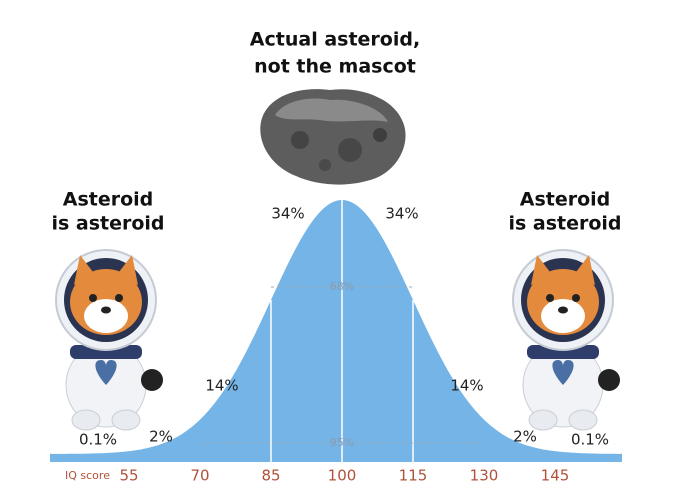 This screenshot has width=679, height=502. What do you see at coordinates (335, 40) in the screenshot?
I see `title-line: Actual asteroid,` at bounding box center [335, 40].